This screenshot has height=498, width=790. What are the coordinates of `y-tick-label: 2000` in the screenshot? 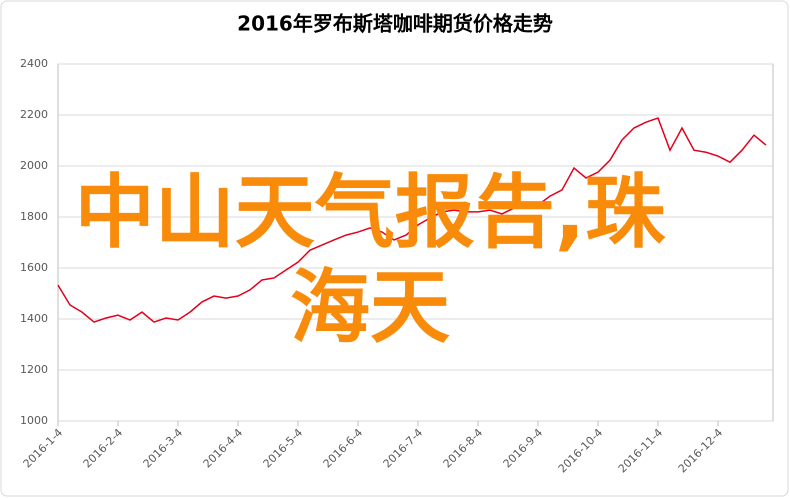 It's located at (34, 165).